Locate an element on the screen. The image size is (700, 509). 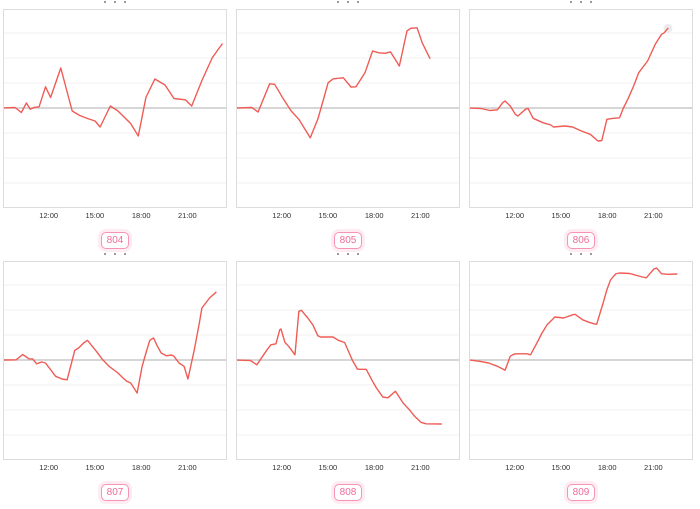
chart-id-badge: 806 is located at coordinates (581, 240).